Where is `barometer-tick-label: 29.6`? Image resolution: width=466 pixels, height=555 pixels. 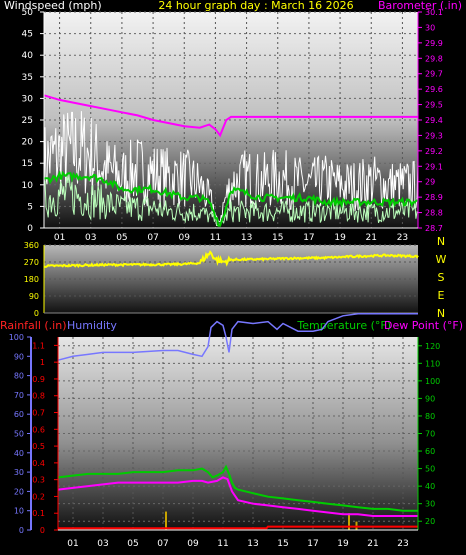 barometer-tick-label: 29.6 is located at coordinates (434, 89).